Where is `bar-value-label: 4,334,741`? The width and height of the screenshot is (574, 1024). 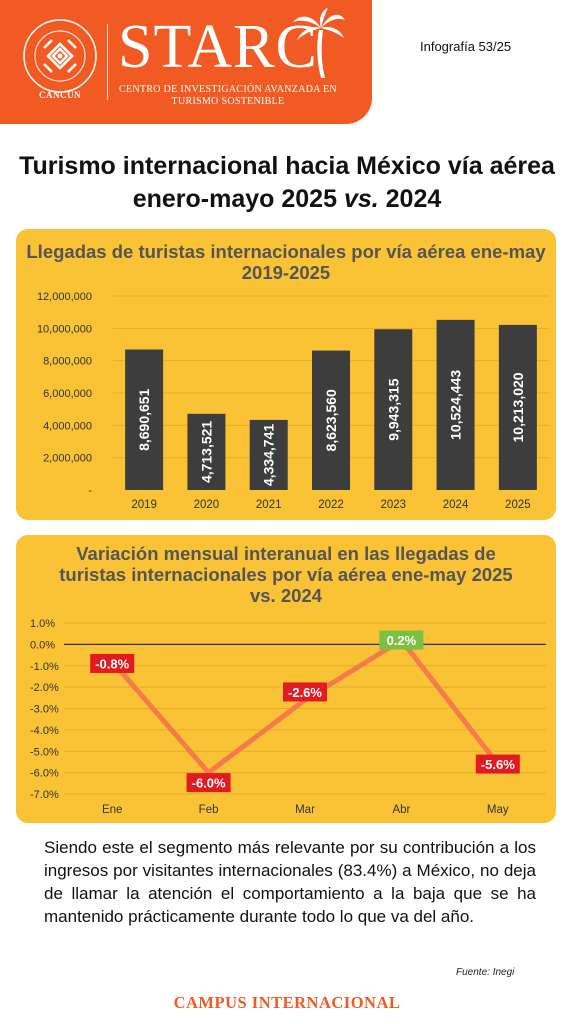 bar-value-label: 4,334,741 is located at coordinates (269, 455).